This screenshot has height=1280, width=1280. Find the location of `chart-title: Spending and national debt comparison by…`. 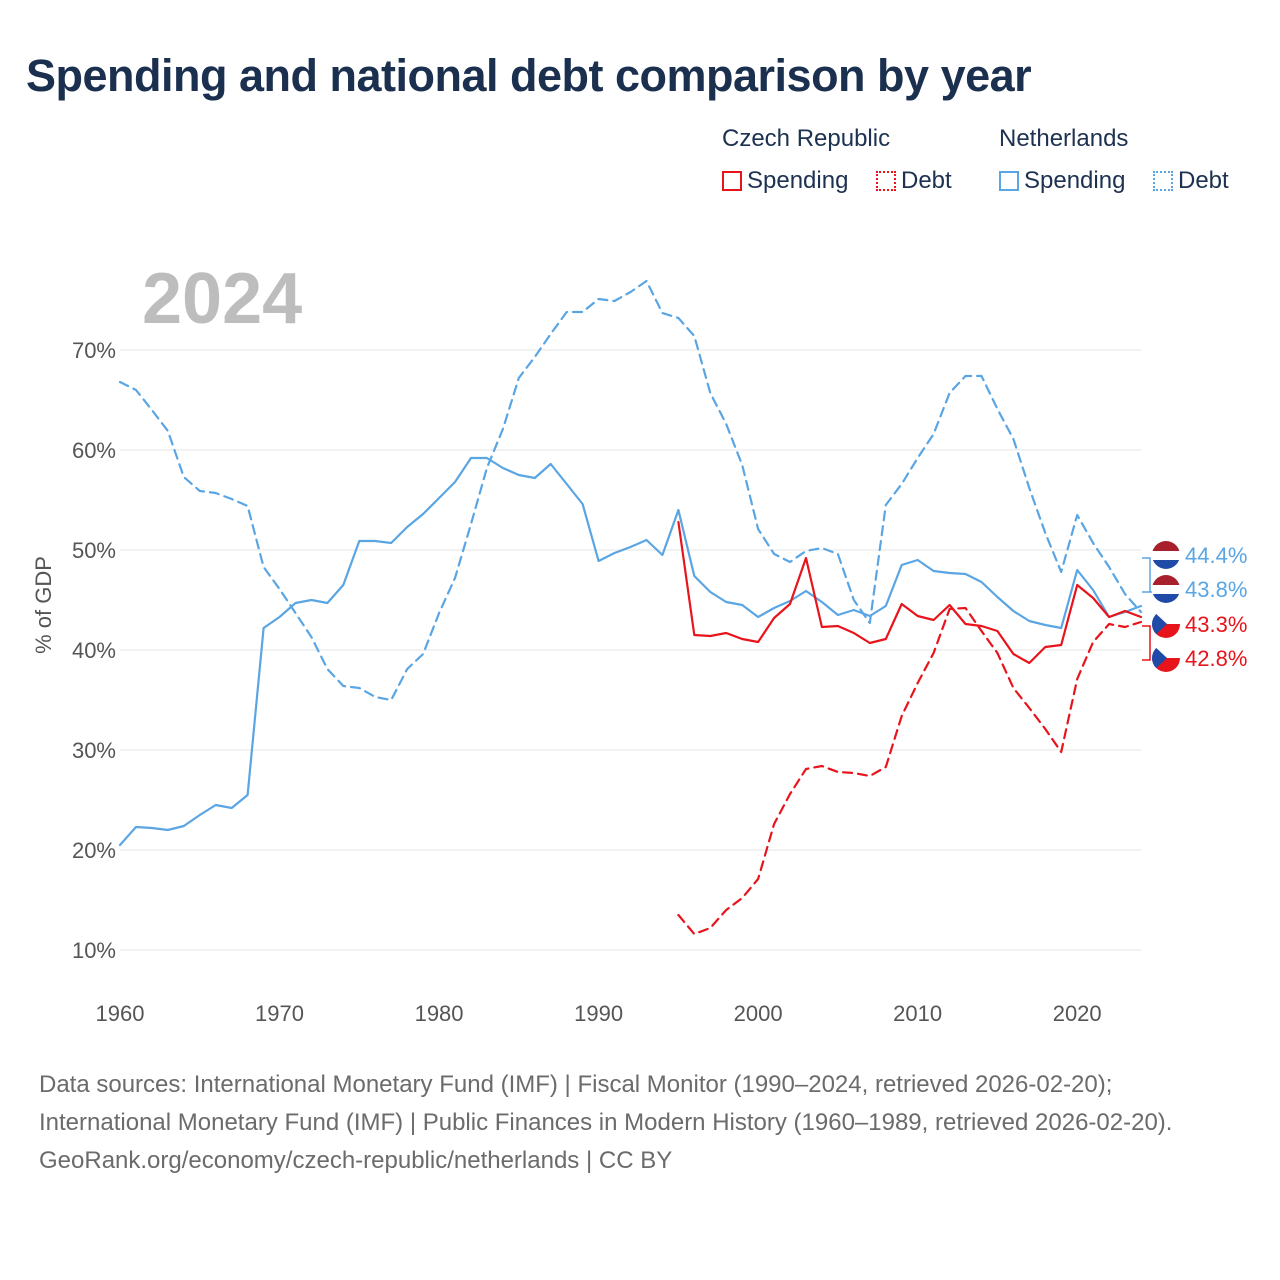

chart-title: Spending and national debt comparison by… is located at coordinates (529, 75).